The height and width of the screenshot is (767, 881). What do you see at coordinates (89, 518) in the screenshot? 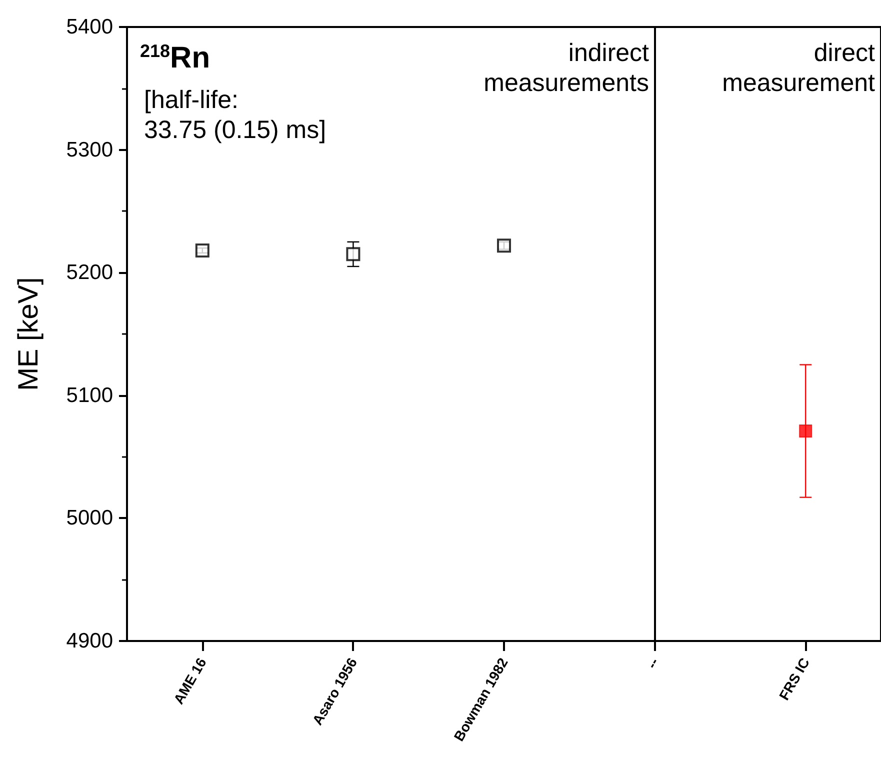
I see `y-tick-label: 5000` at bounding box center [89, 518].